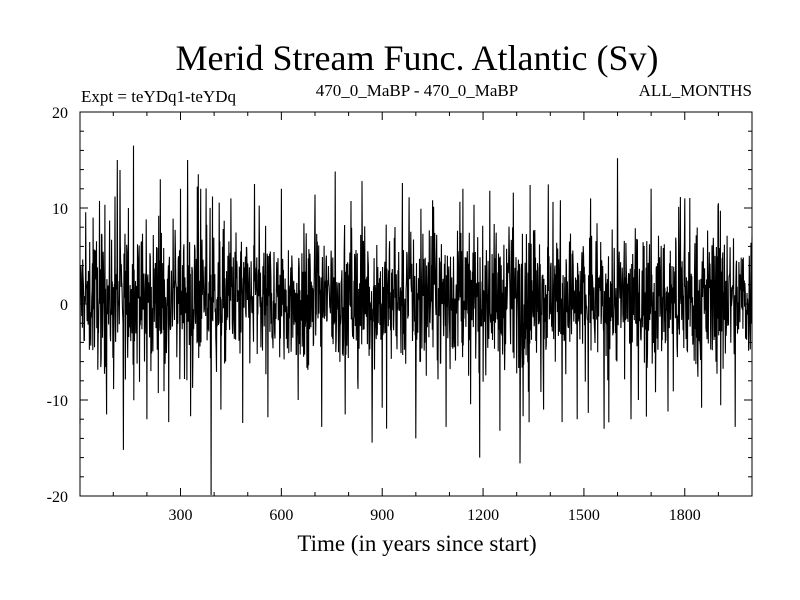 The width and height of the screenshot is (800, 600). I want to click on experiment-label: Expt = teYDq1-teYDq, so click(159, 96).